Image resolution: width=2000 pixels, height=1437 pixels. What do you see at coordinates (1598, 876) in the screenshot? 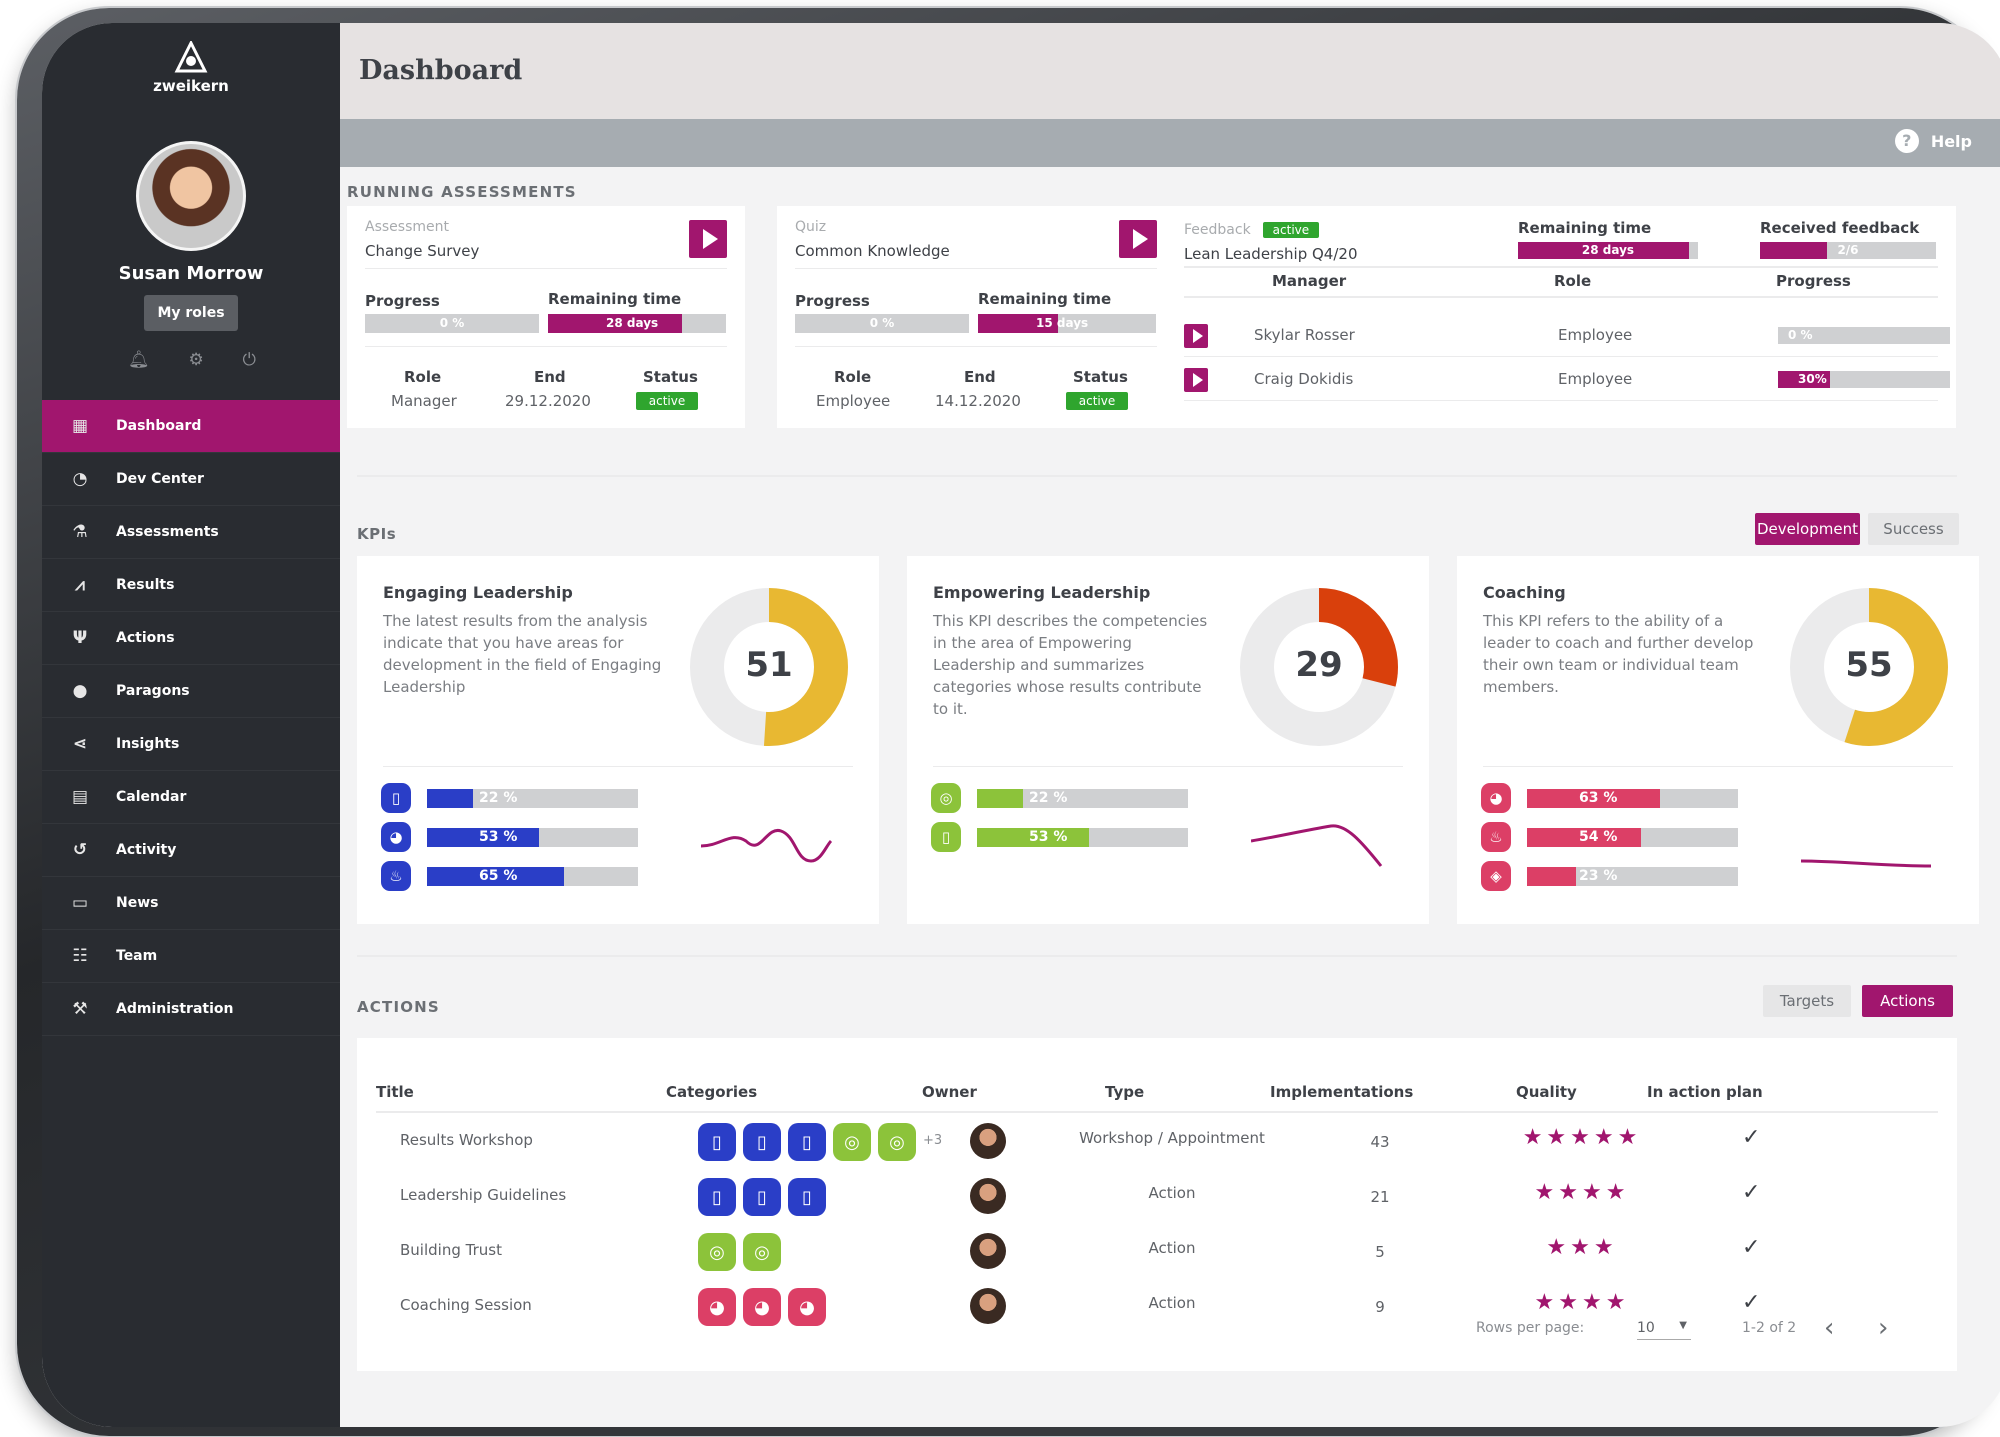
I see `kpi-category-value: 23 %` at bounding box center [1598, 876].